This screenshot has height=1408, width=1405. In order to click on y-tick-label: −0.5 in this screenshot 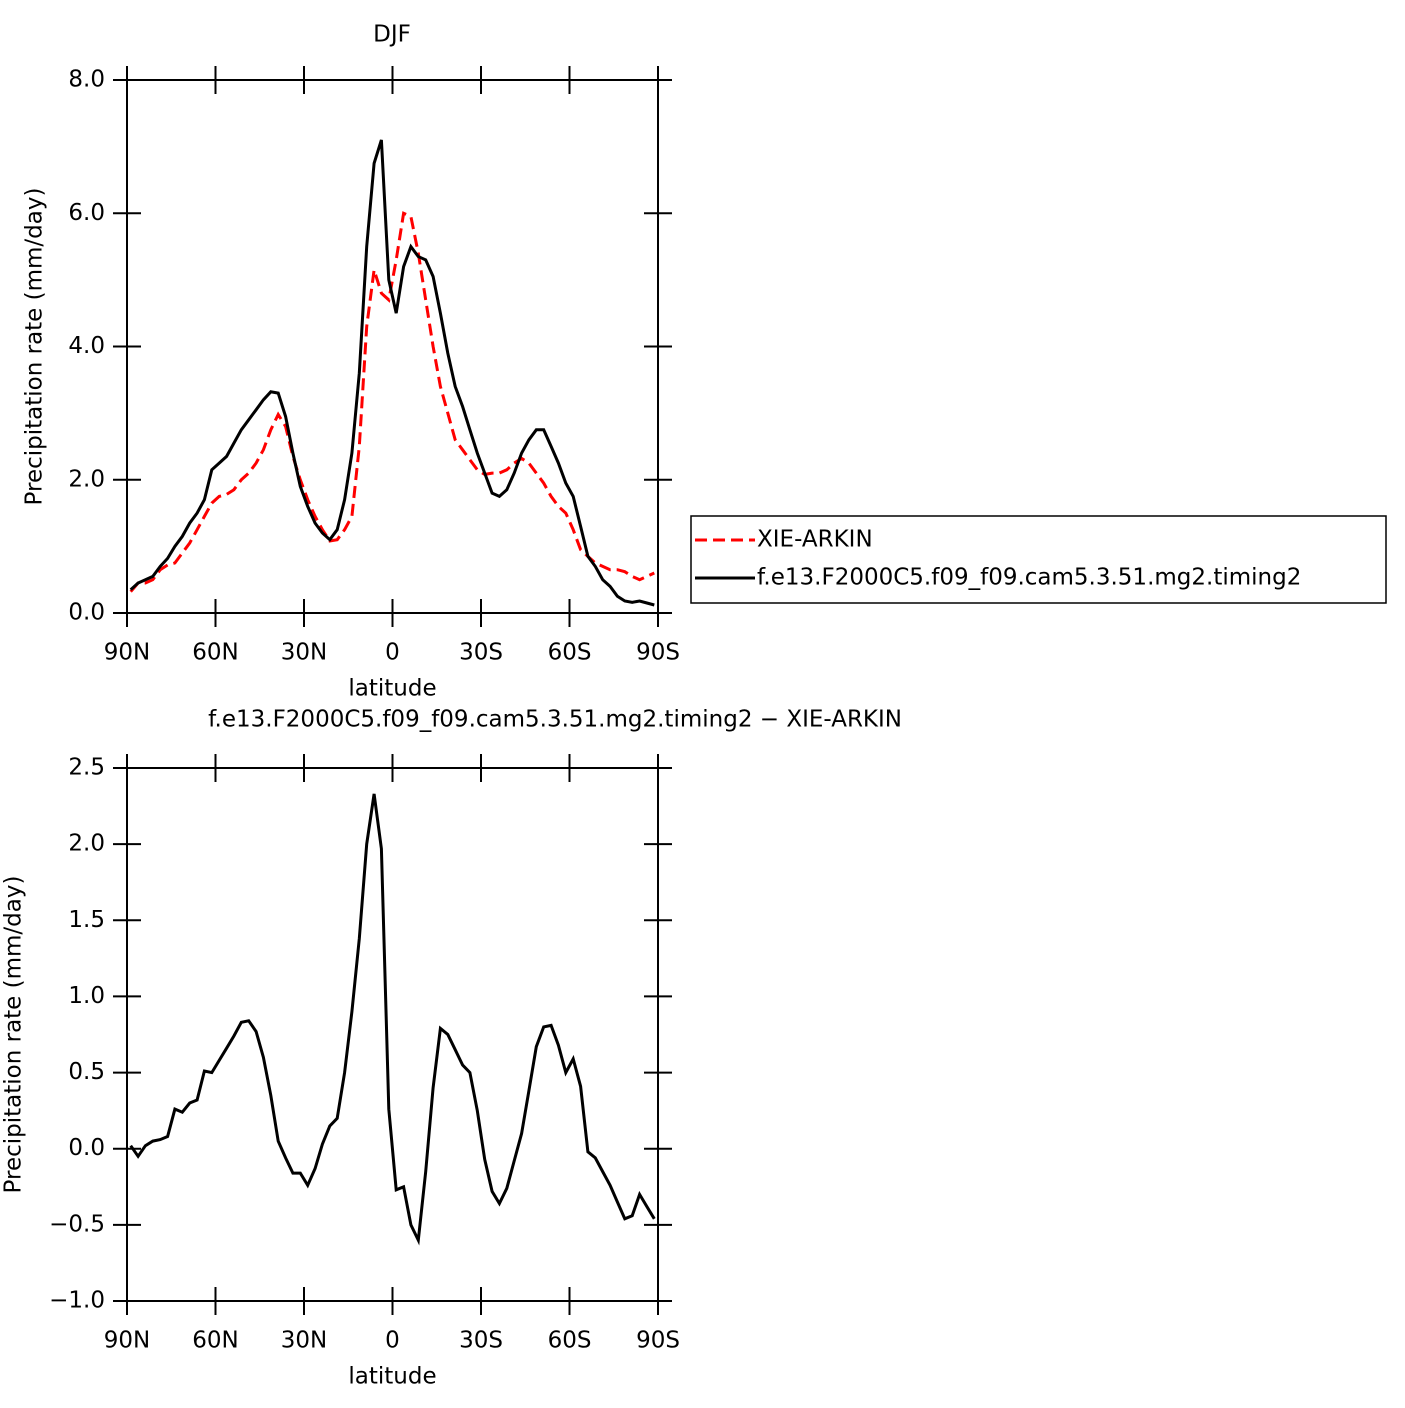, I will do `click(77, 1224)`.